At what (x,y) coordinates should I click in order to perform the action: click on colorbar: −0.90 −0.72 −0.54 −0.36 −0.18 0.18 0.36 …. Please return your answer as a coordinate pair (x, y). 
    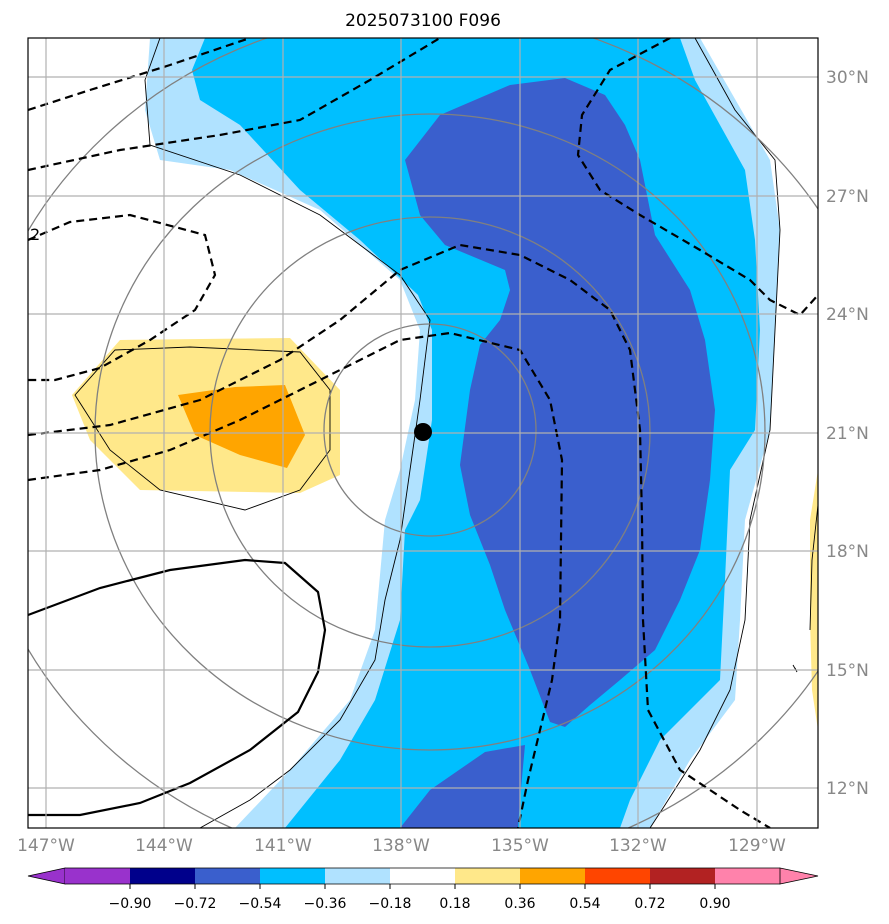
    Looking at the image, I should click on (423, 889).